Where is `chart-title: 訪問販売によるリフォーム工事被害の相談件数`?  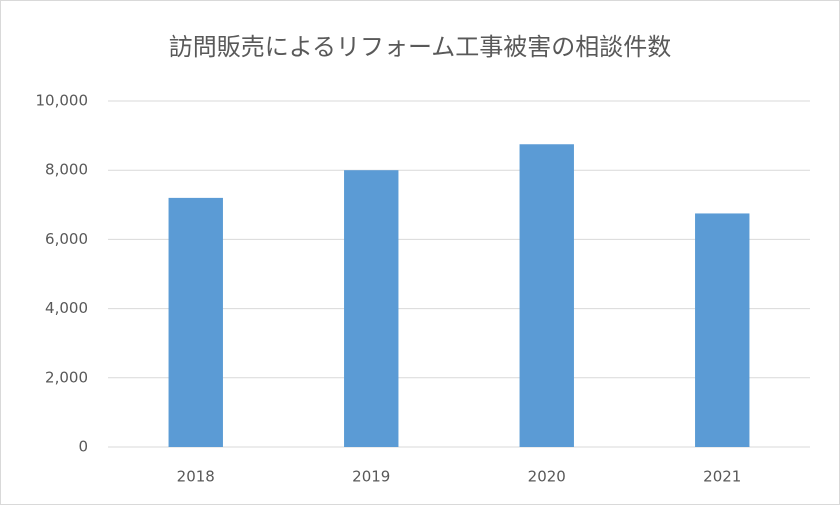
chart-title: 訪問販売によるリフォーム工事被害の相談件数 is located at coordinates (420, 47).